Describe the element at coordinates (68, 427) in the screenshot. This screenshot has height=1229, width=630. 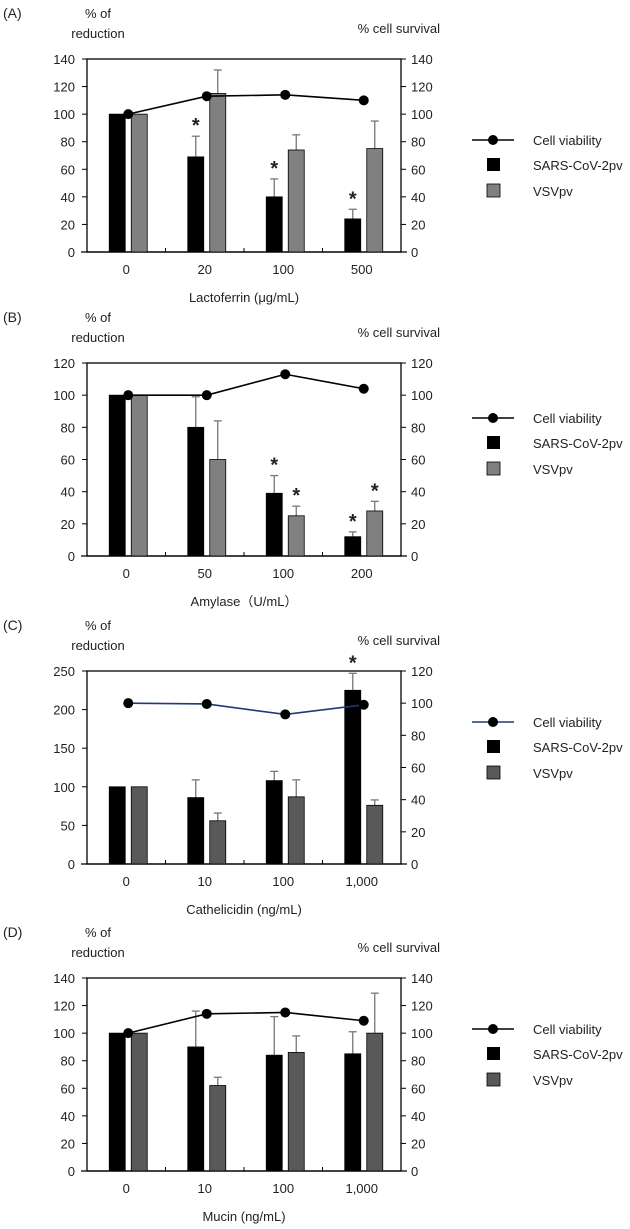
I see `left-y-tick-label: 80` at that location.